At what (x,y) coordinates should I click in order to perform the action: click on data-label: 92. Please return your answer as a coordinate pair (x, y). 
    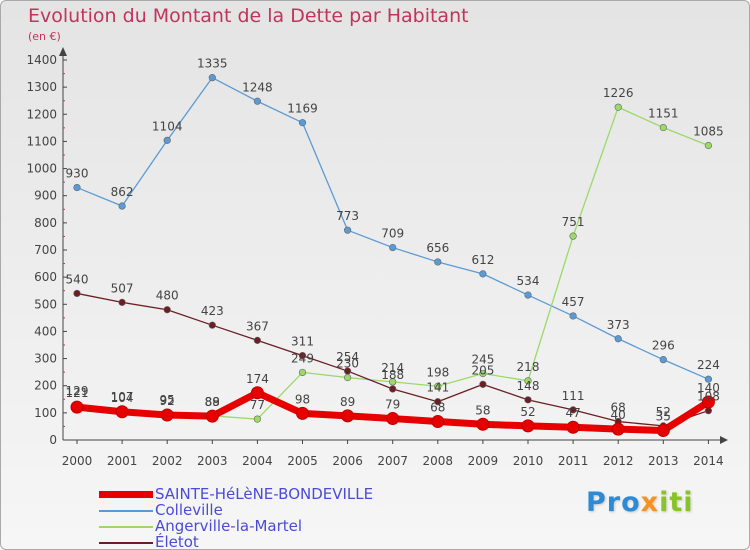
    Looking at the image, I should click on (167, 401).